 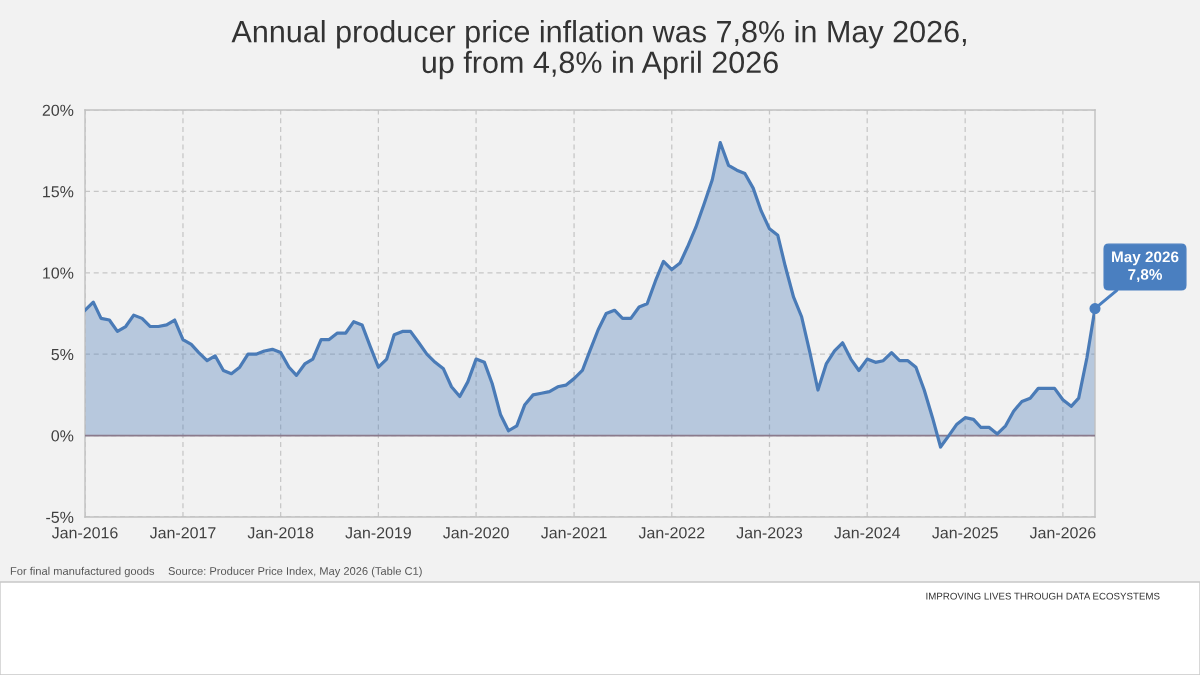 What do you see at coordinates (671, 533) in the screenshot?
I see `x-tick-label: Jan-2022` at bounding box center [671, 533].